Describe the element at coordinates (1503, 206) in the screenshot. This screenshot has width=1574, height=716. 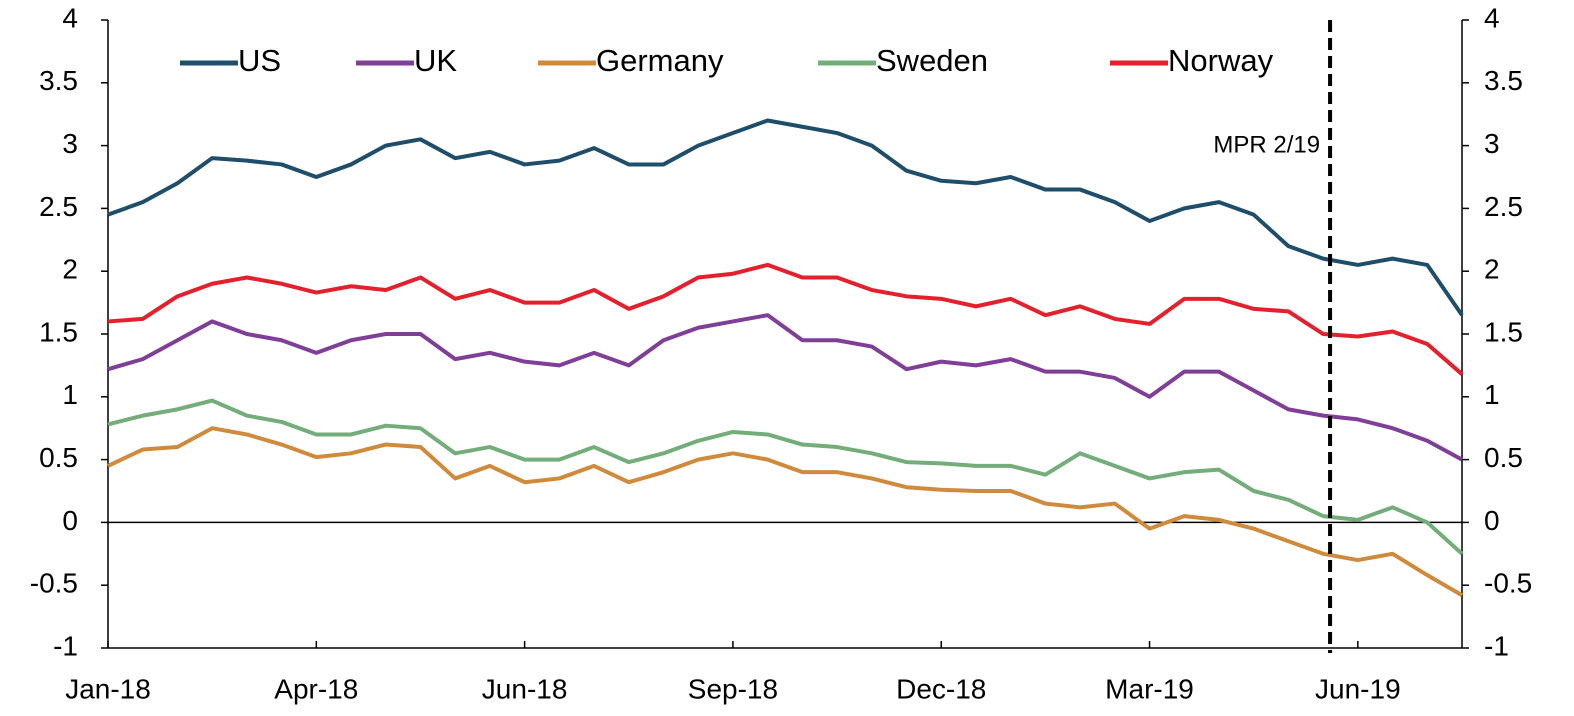
I see `y2-tick-label: 2.5` at that location.